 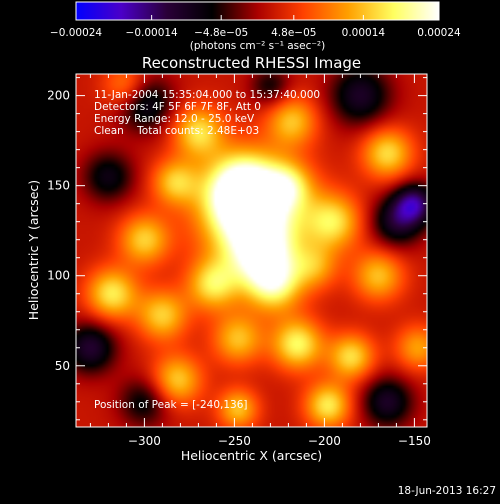 I want to click on x-tick-label: −200, so click(x=324, y=441).